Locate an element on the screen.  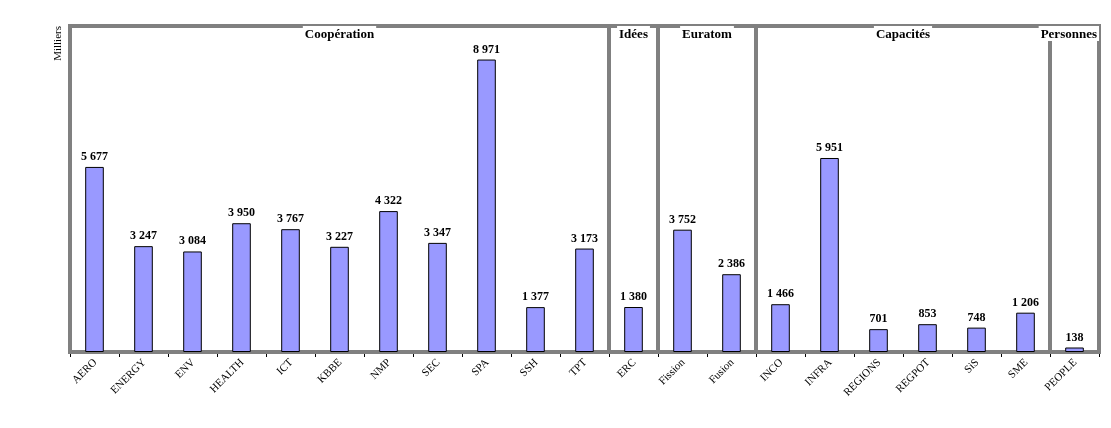
x-tick-label: SiS is located at coordinates (971, 365).